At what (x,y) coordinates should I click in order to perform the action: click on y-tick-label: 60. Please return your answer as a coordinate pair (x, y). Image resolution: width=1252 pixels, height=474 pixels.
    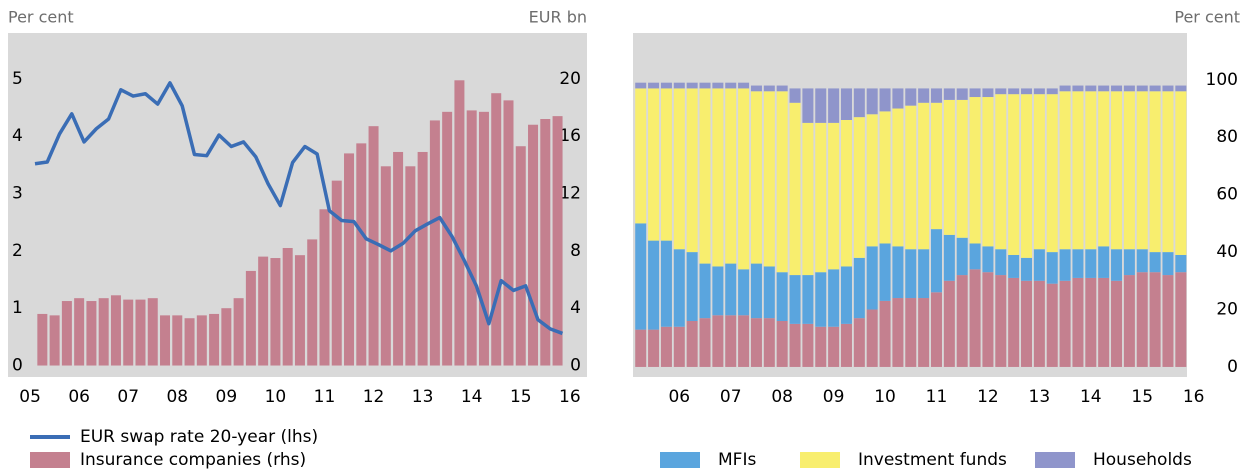
    Looking at the image, I should click on (1227, 195).